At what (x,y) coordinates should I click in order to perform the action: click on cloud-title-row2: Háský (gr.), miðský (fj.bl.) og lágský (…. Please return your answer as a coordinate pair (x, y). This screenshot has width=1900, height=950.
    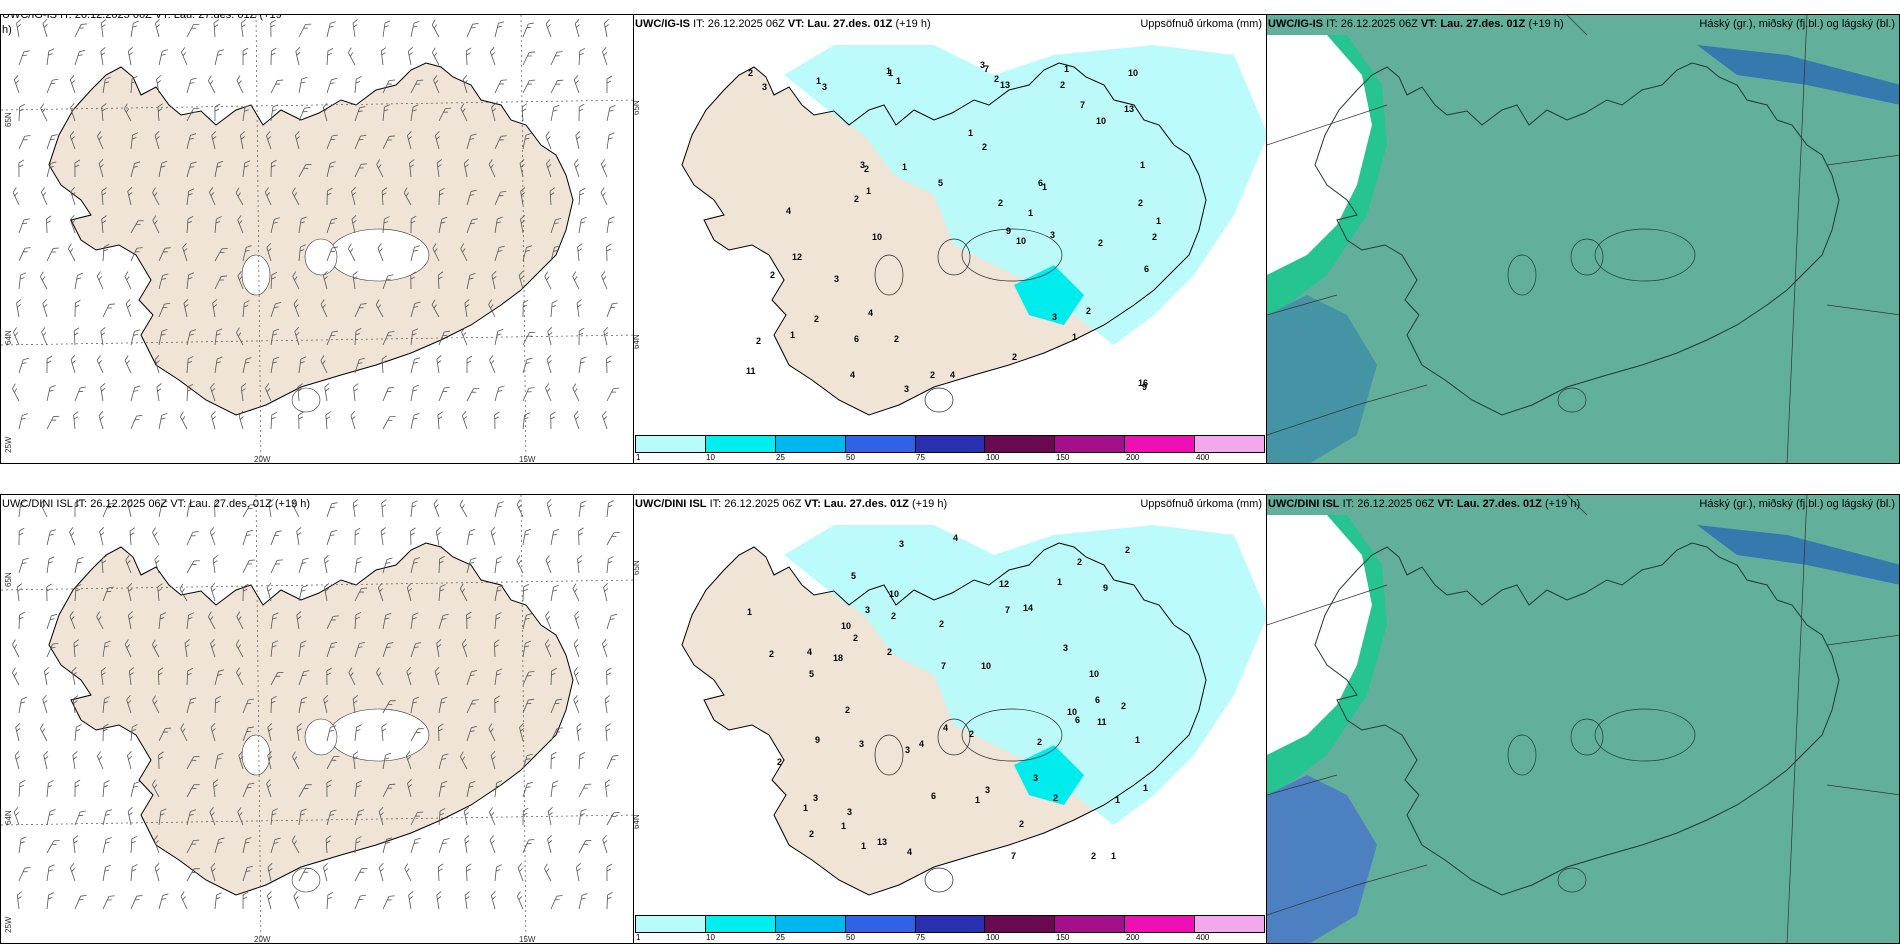
    Looking at the image, I should click on (1797, 504).